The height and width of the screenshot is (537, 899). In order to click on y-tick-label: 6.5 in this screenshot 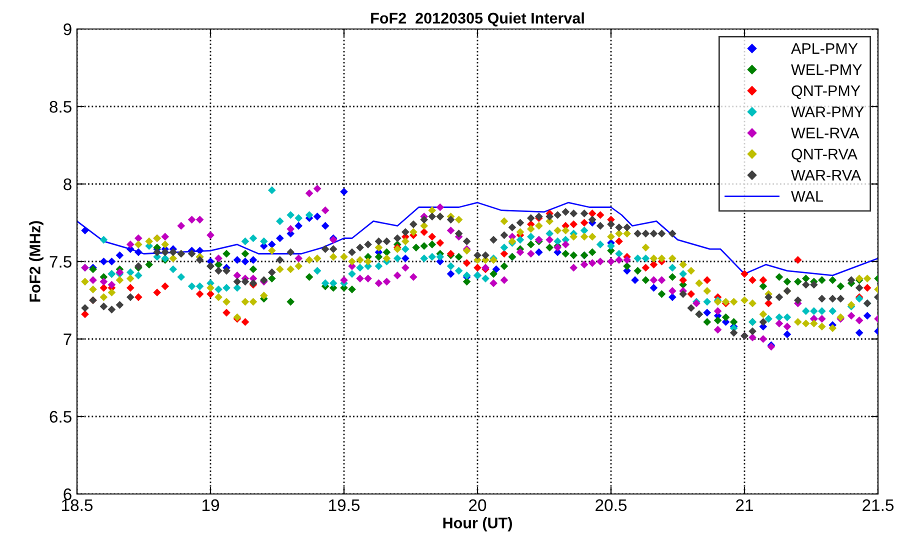, I will do `click(61, 416)`.